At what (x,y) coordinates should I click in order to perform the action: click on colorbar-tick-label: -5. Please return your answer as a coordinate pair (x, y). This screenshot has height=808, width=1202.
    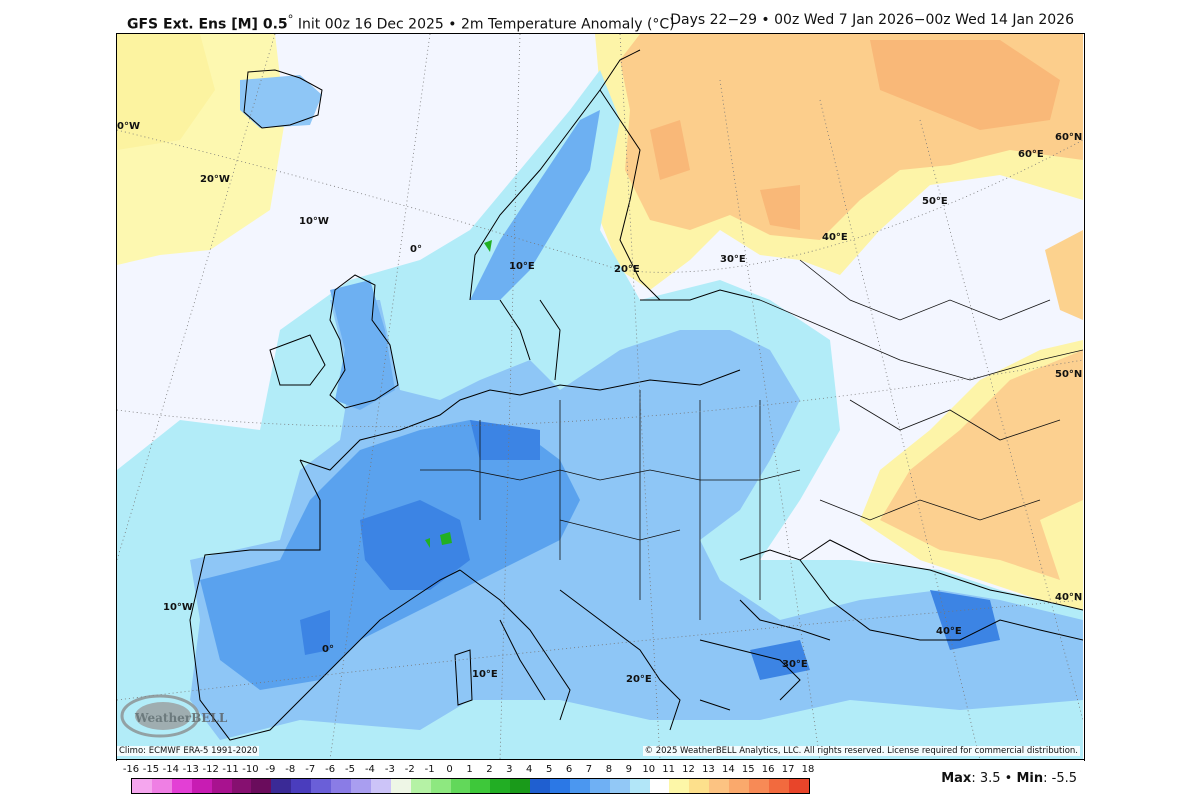
    Looking at the image, I should click on (350, 769).